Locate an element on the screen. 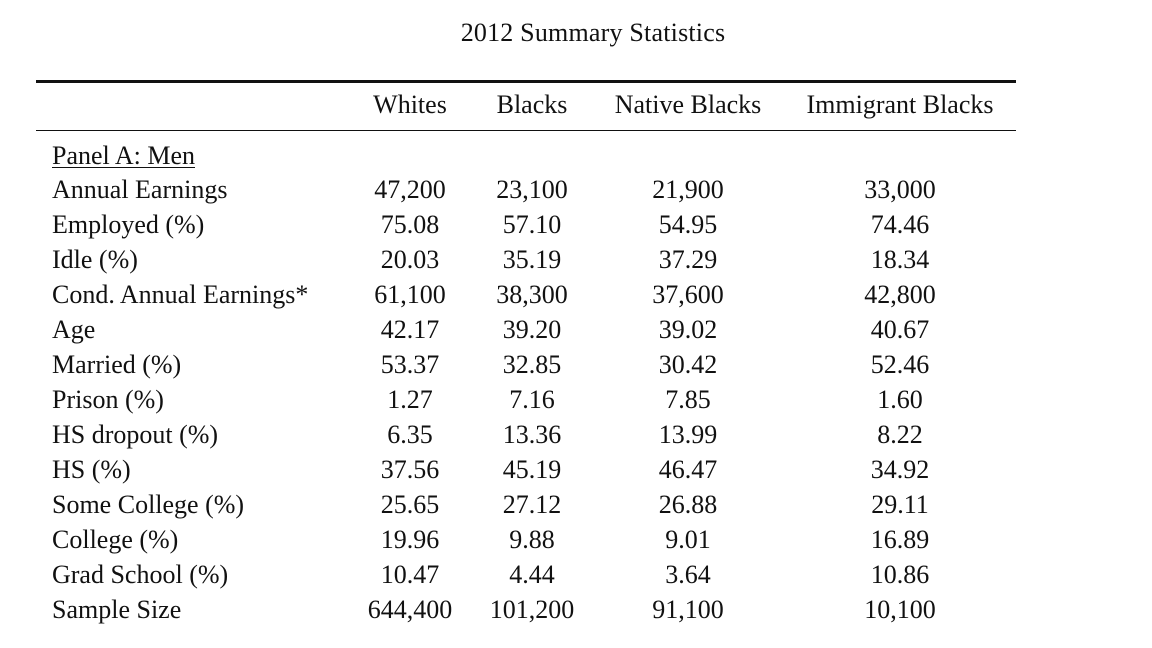  row-label: HS dropout (%) is located at coordinates (135, 434).